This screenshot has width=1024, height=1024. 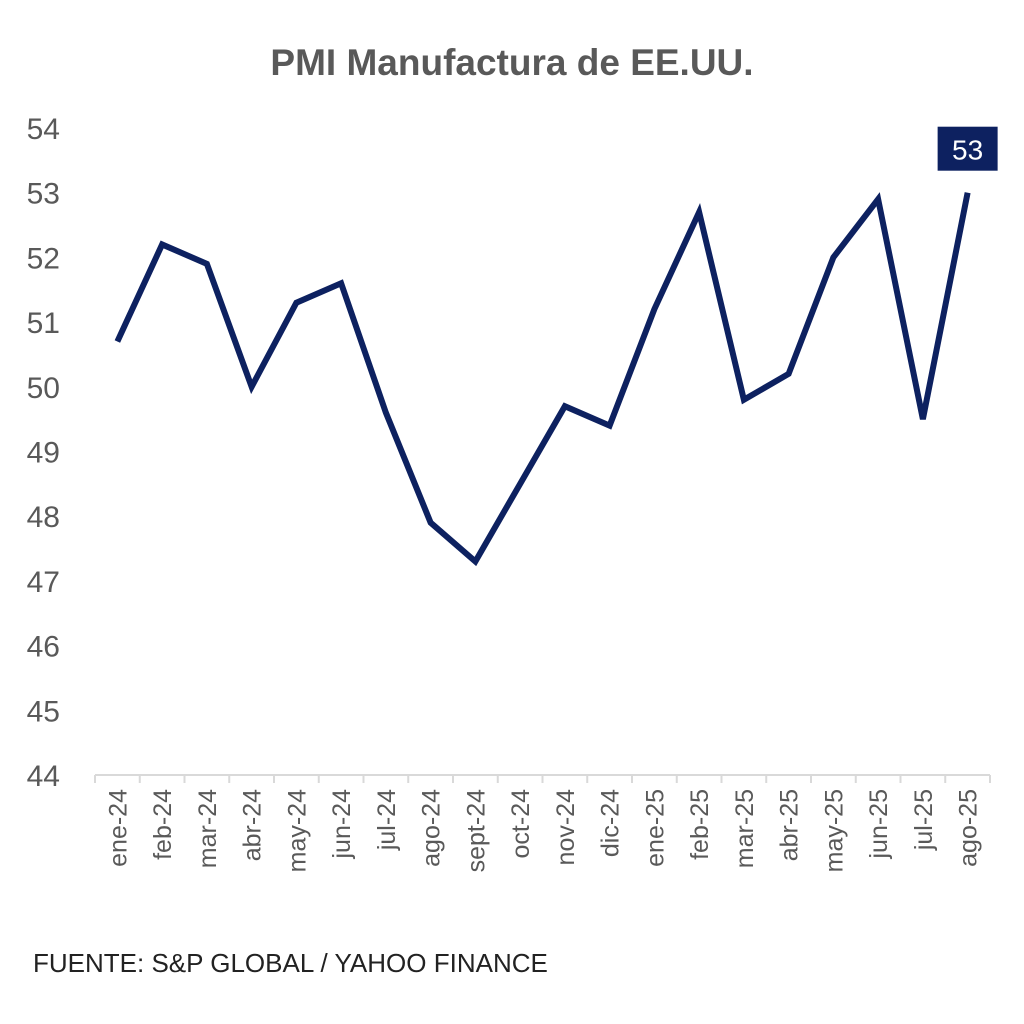 What do you see at coordinates (834, 830) in the screenshot?
I see `x-tick-label: may-25` at bounding box center [834, 830].